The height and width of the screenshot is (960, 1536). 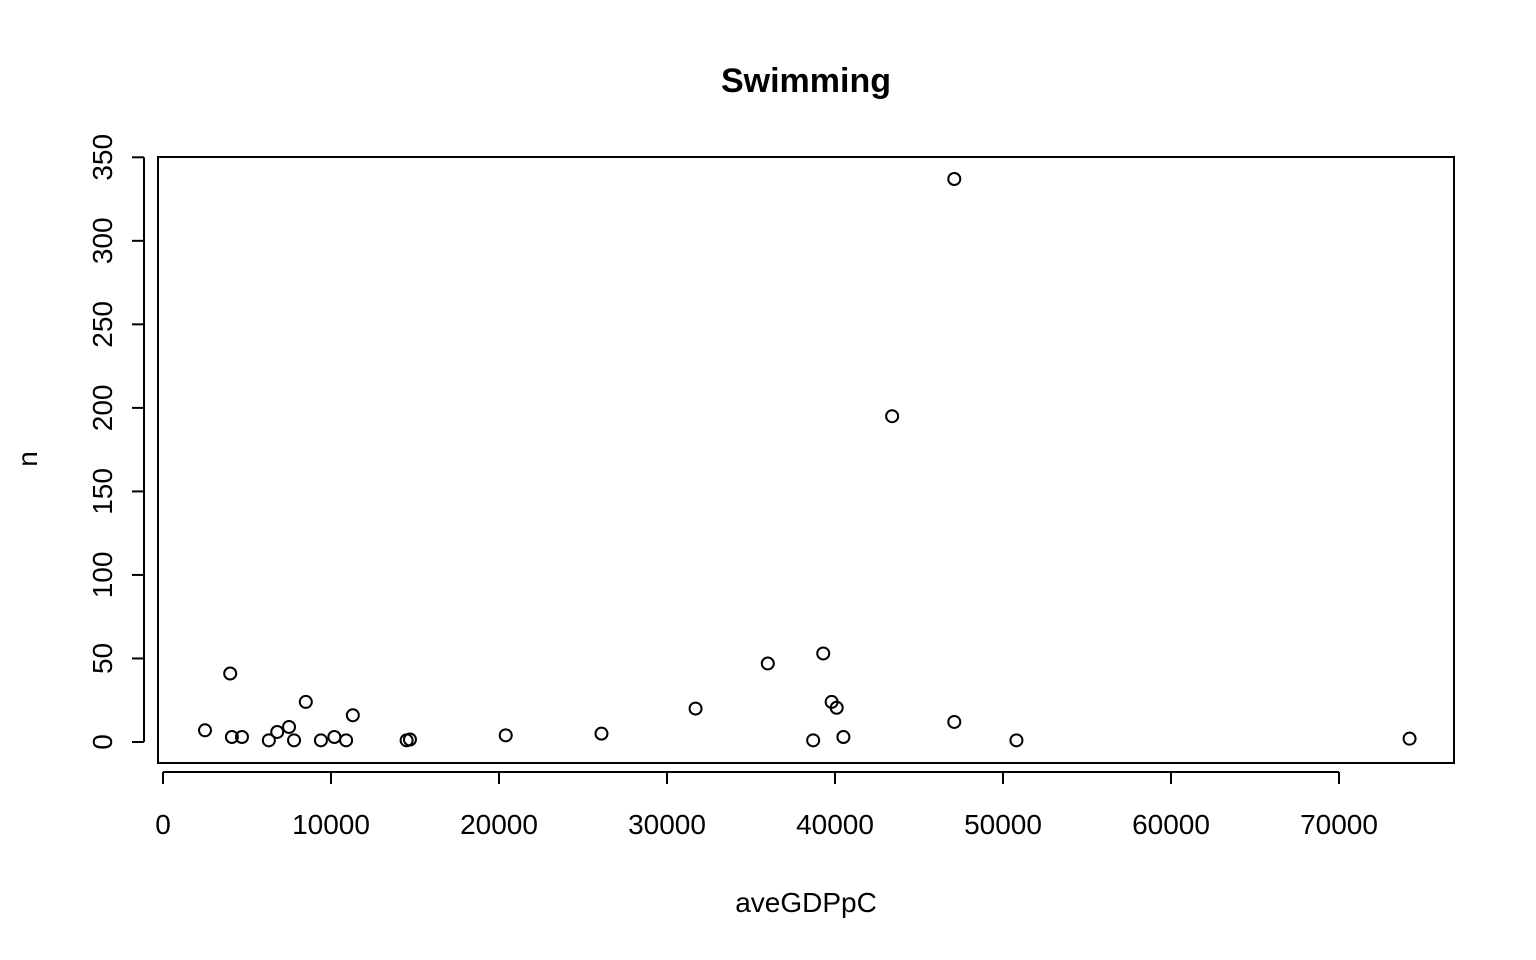 What do you see at coordinates (102, 491) in the screenshot?
I see `y-tick-label: 150` at bounding box center [102, 491].